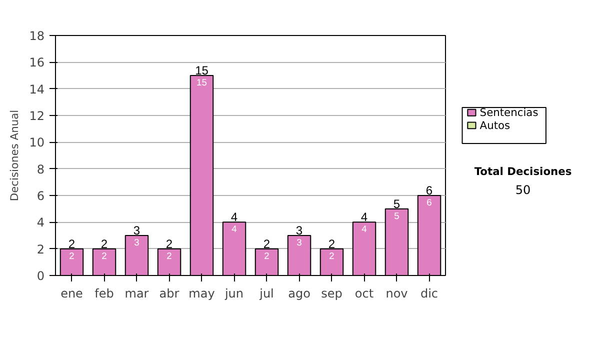 The image size is (600, 340). I want to click on x-tick-label: oct, so click(364, 293).